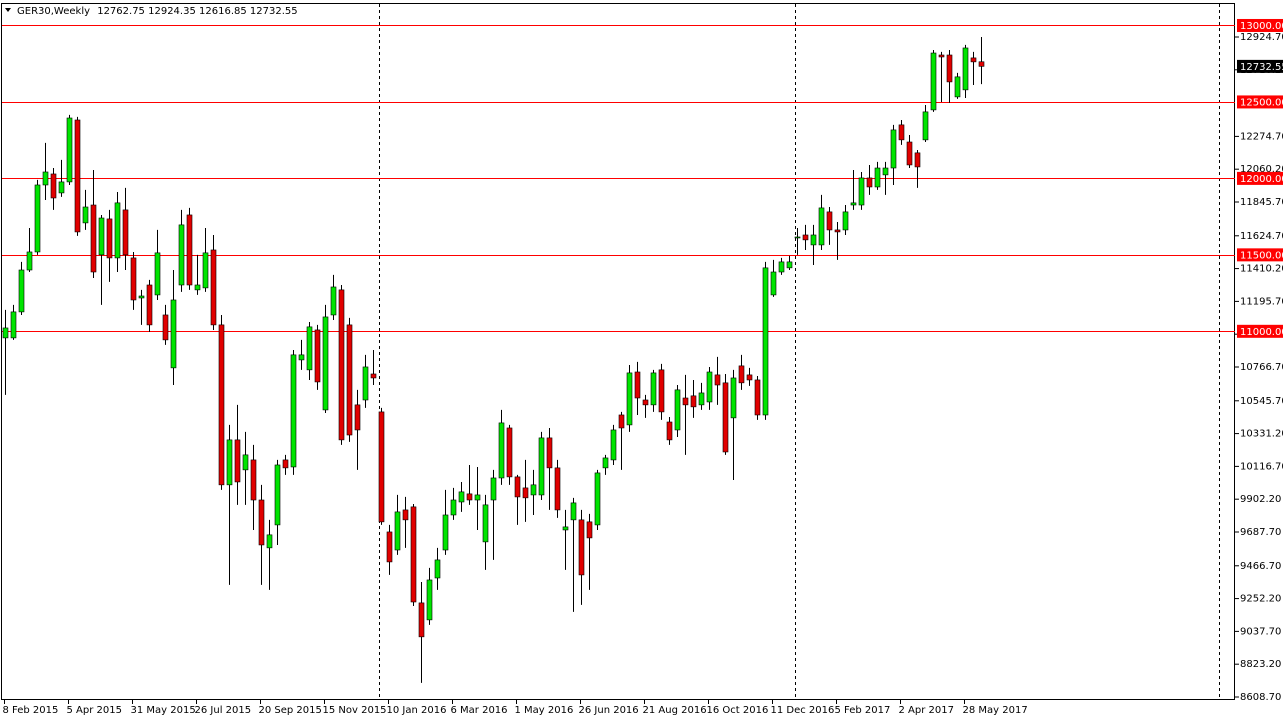 The width and height of the screenshot is (1283, 721). I want to click on y-tick-label: 10766.70, so click(1261, 367).